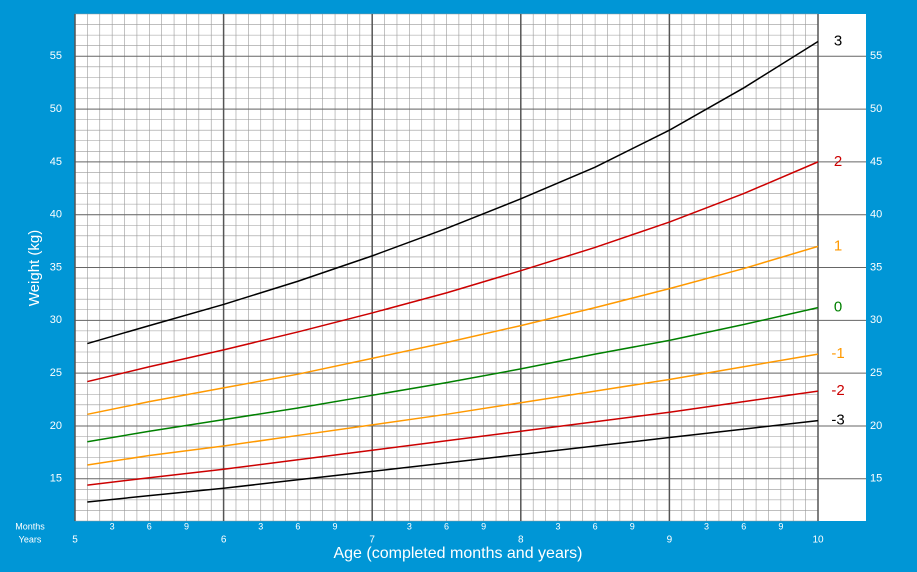  Describe the element at coordinates (876, 479) in the screenshot. I see `y-tick-label-right: 15` at that location.